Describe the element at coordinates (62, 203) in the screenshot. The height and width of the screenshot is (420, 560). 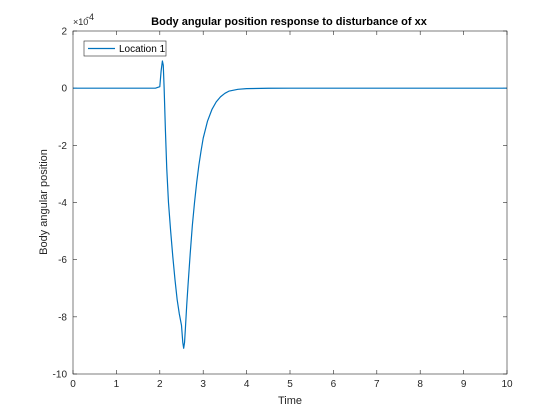
I see `y-tick-label: -4` at that location.